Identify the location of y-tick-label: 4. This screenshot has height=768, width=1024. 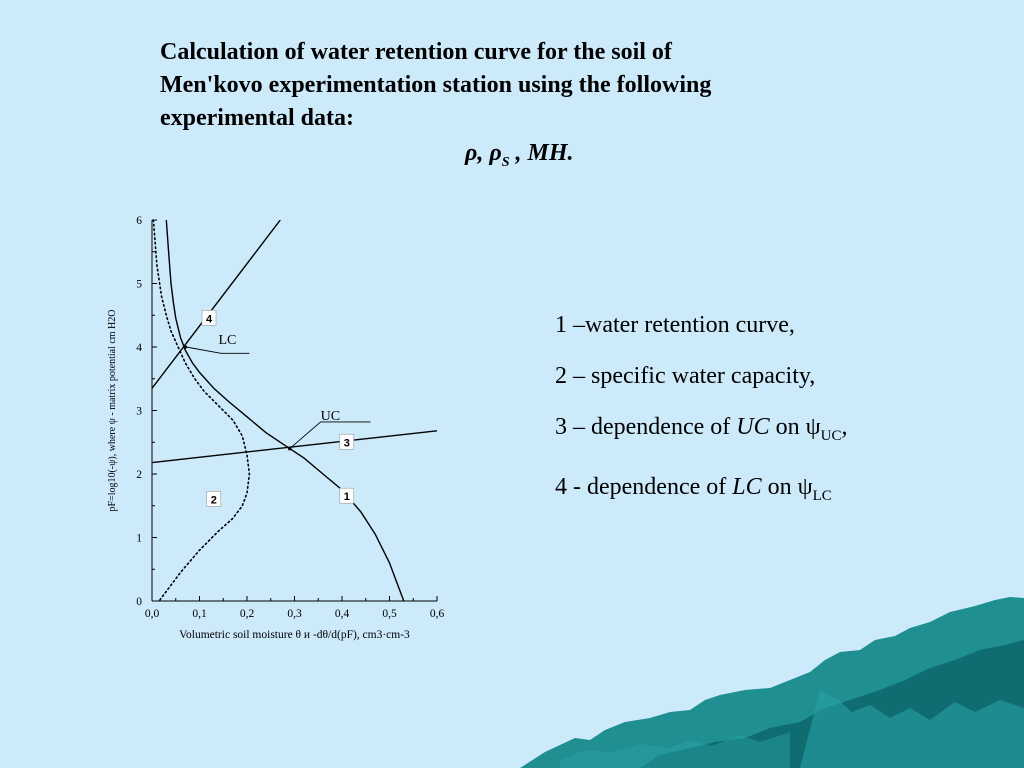
(139, 348).